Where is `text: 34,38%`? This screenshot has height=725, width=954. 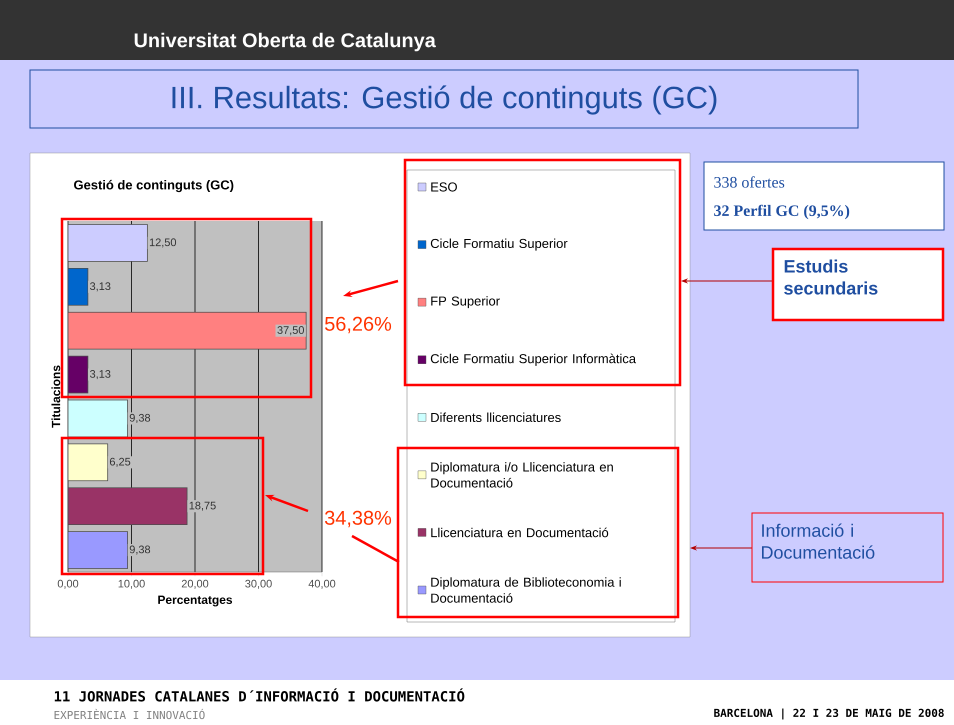 text: 34,38% is located at coordinates (358, 519).